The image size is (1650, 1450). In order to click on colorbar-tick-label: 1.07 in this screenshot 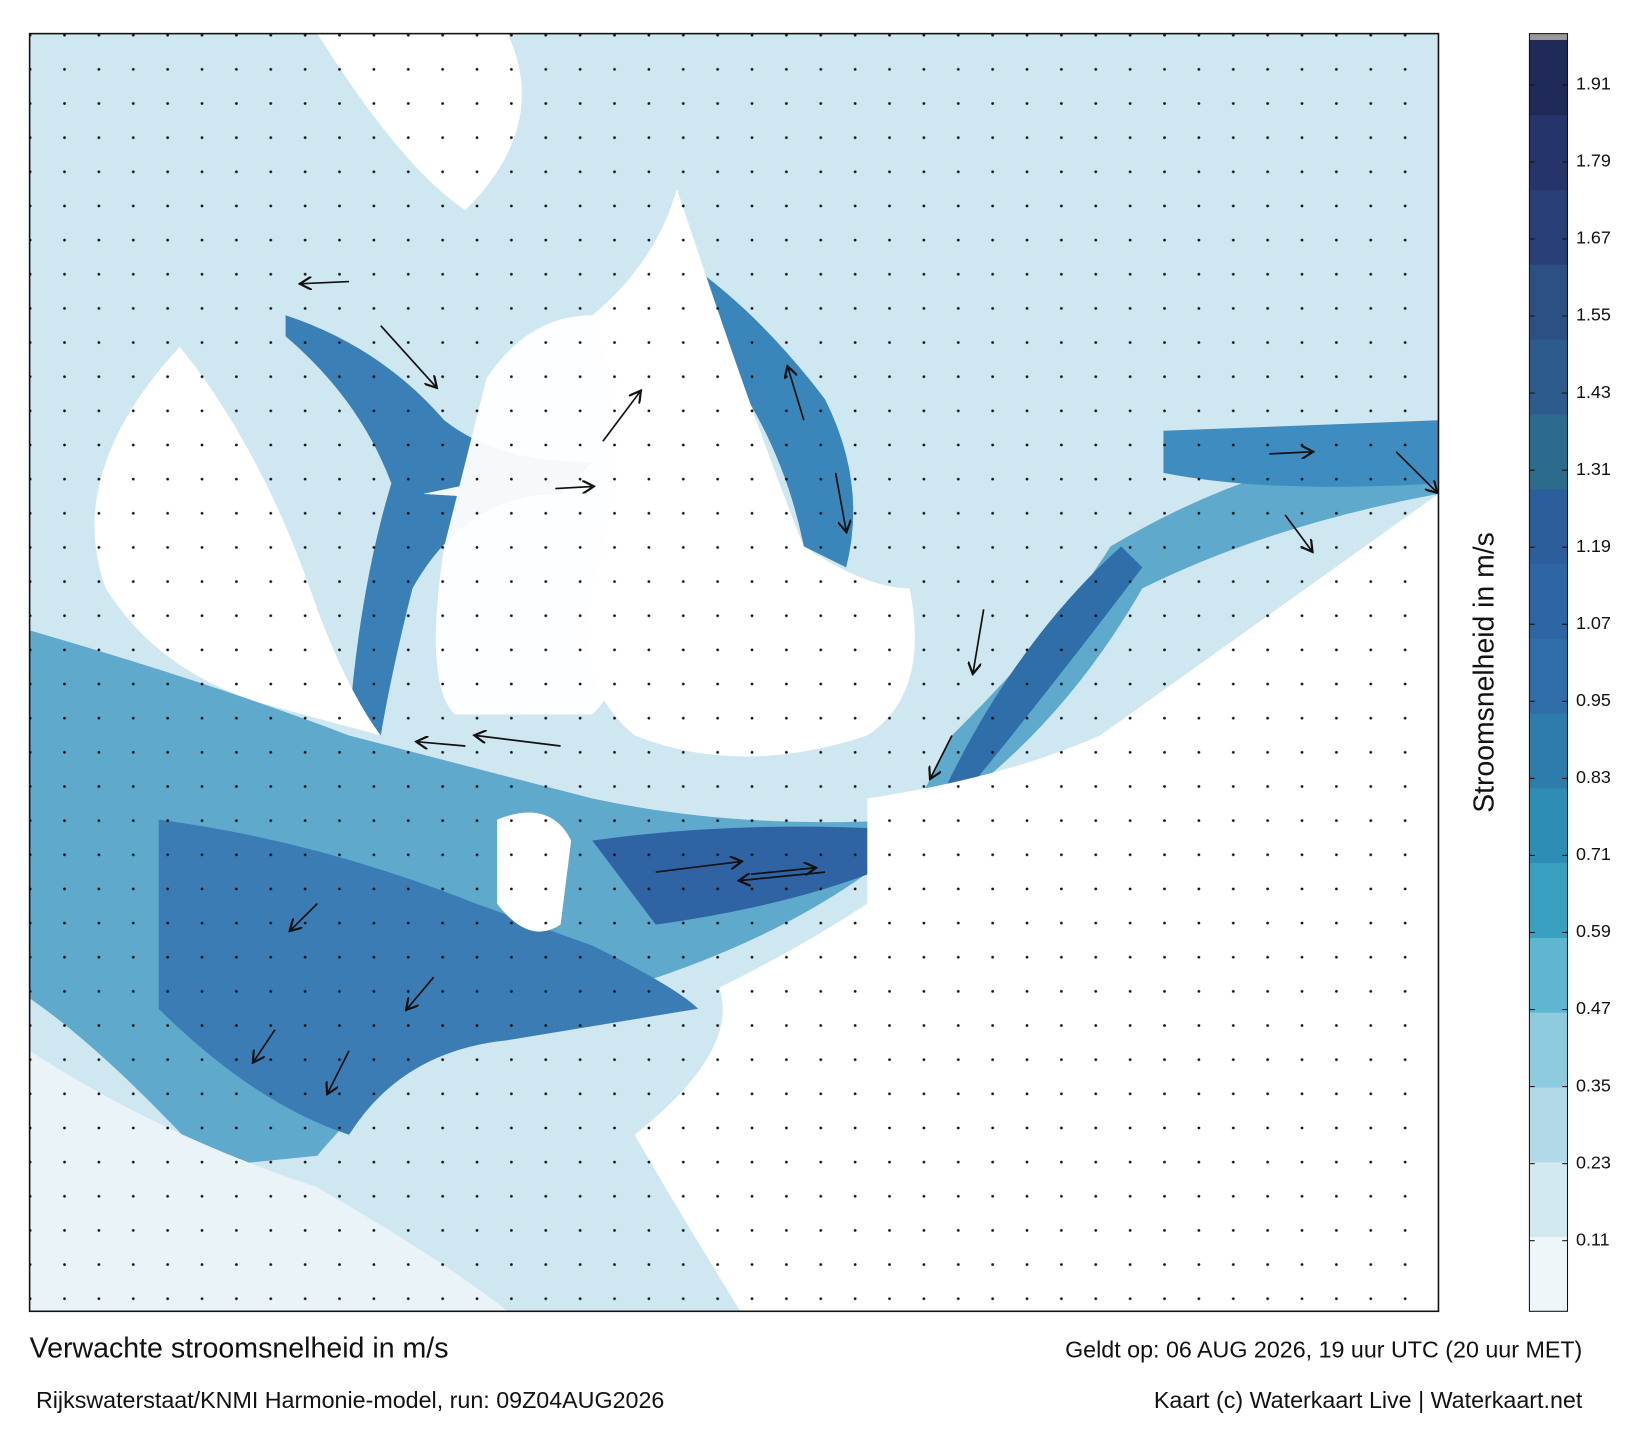, I will do `click(1593, 623)`.